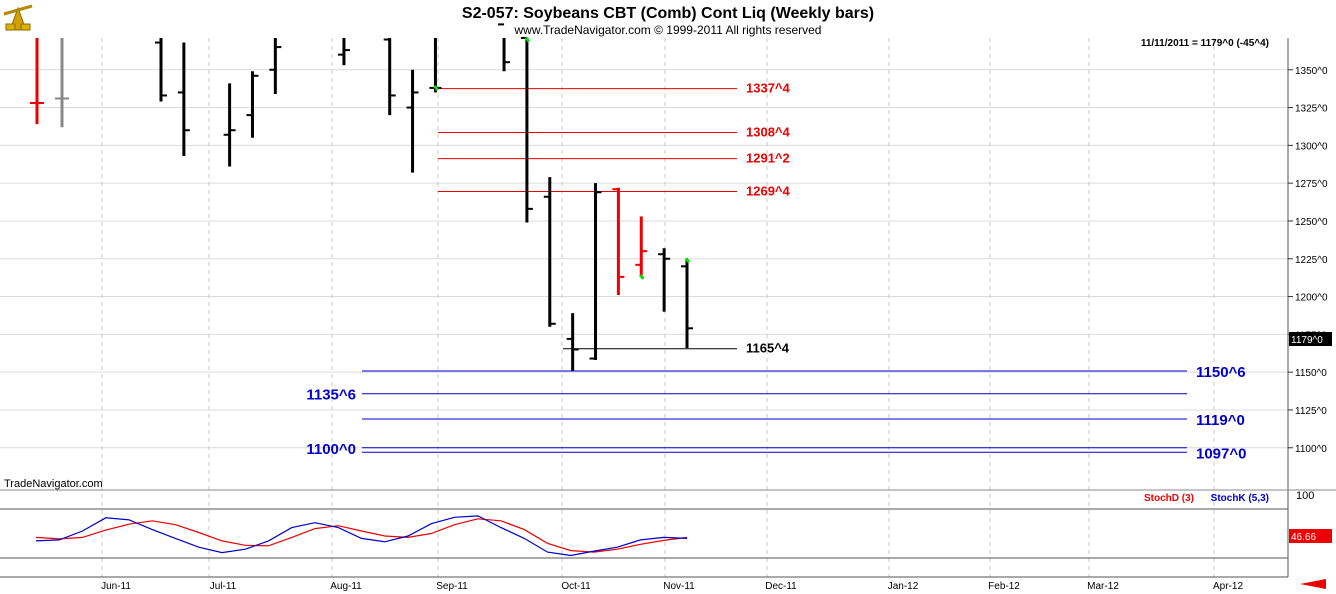 The width and height of the screenshot is (1336, 594). What do you see at coordinates (1311, 411) in the screenshot?
I see `price-tick-label: 1125^0` at bounding box center [1311, 411].